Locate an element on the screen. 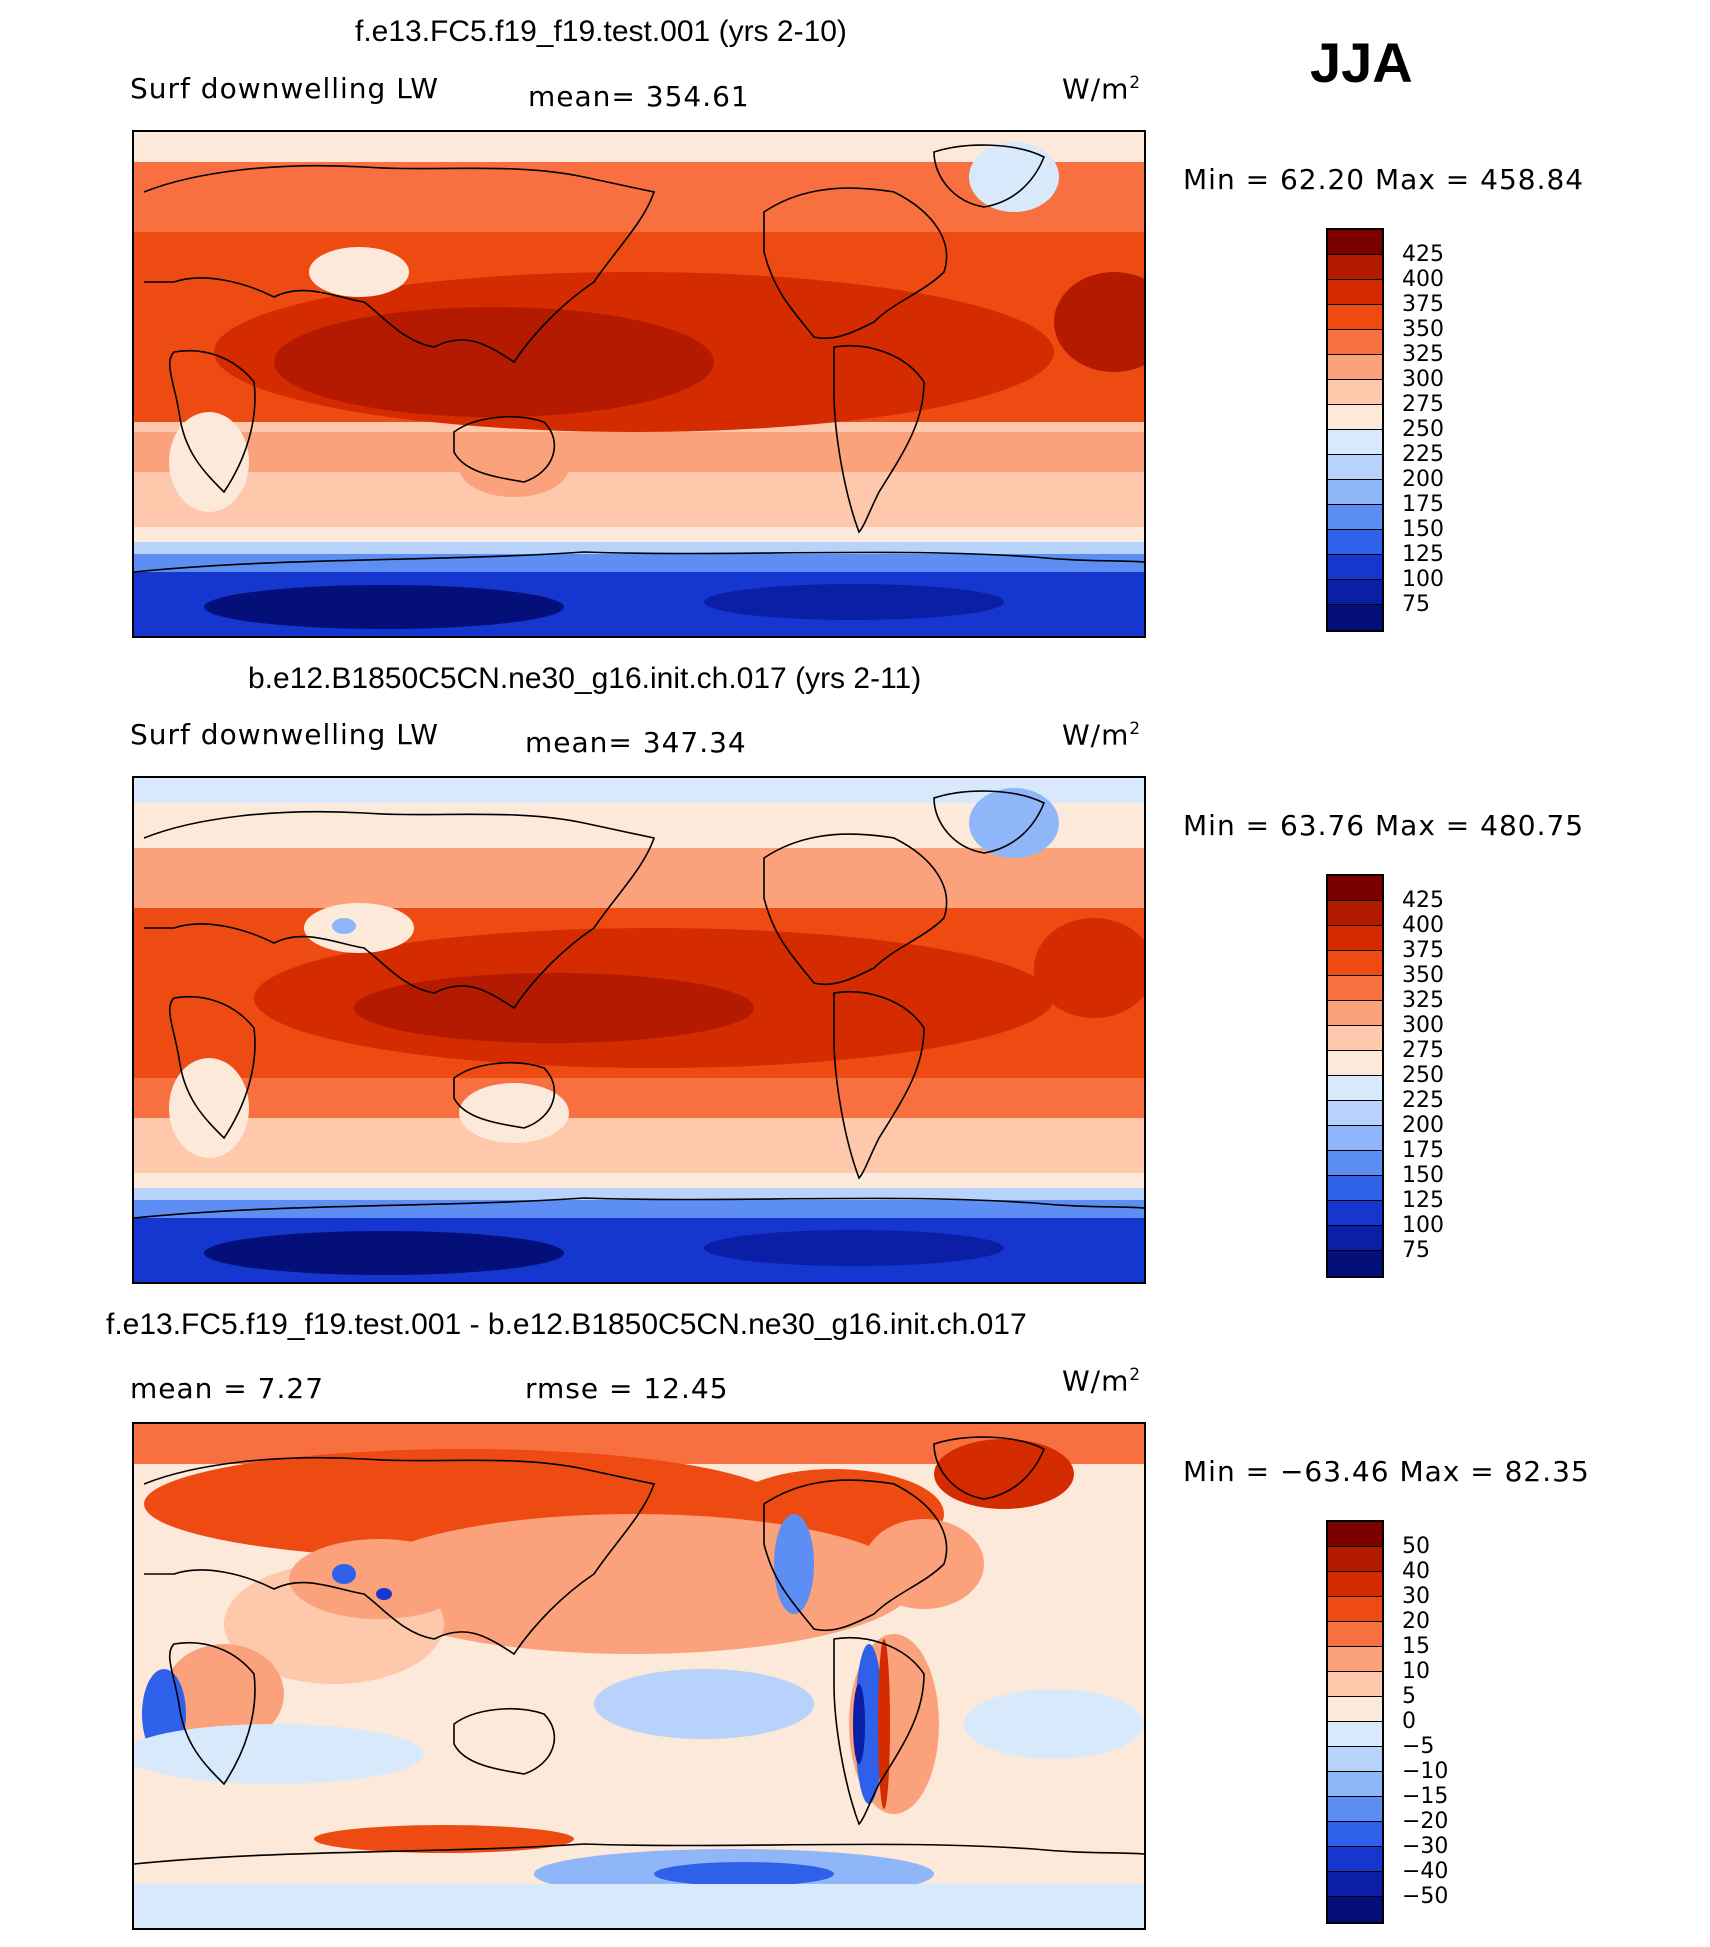  colorbar-tick: 5 is located at coordinates (1409, 1696).